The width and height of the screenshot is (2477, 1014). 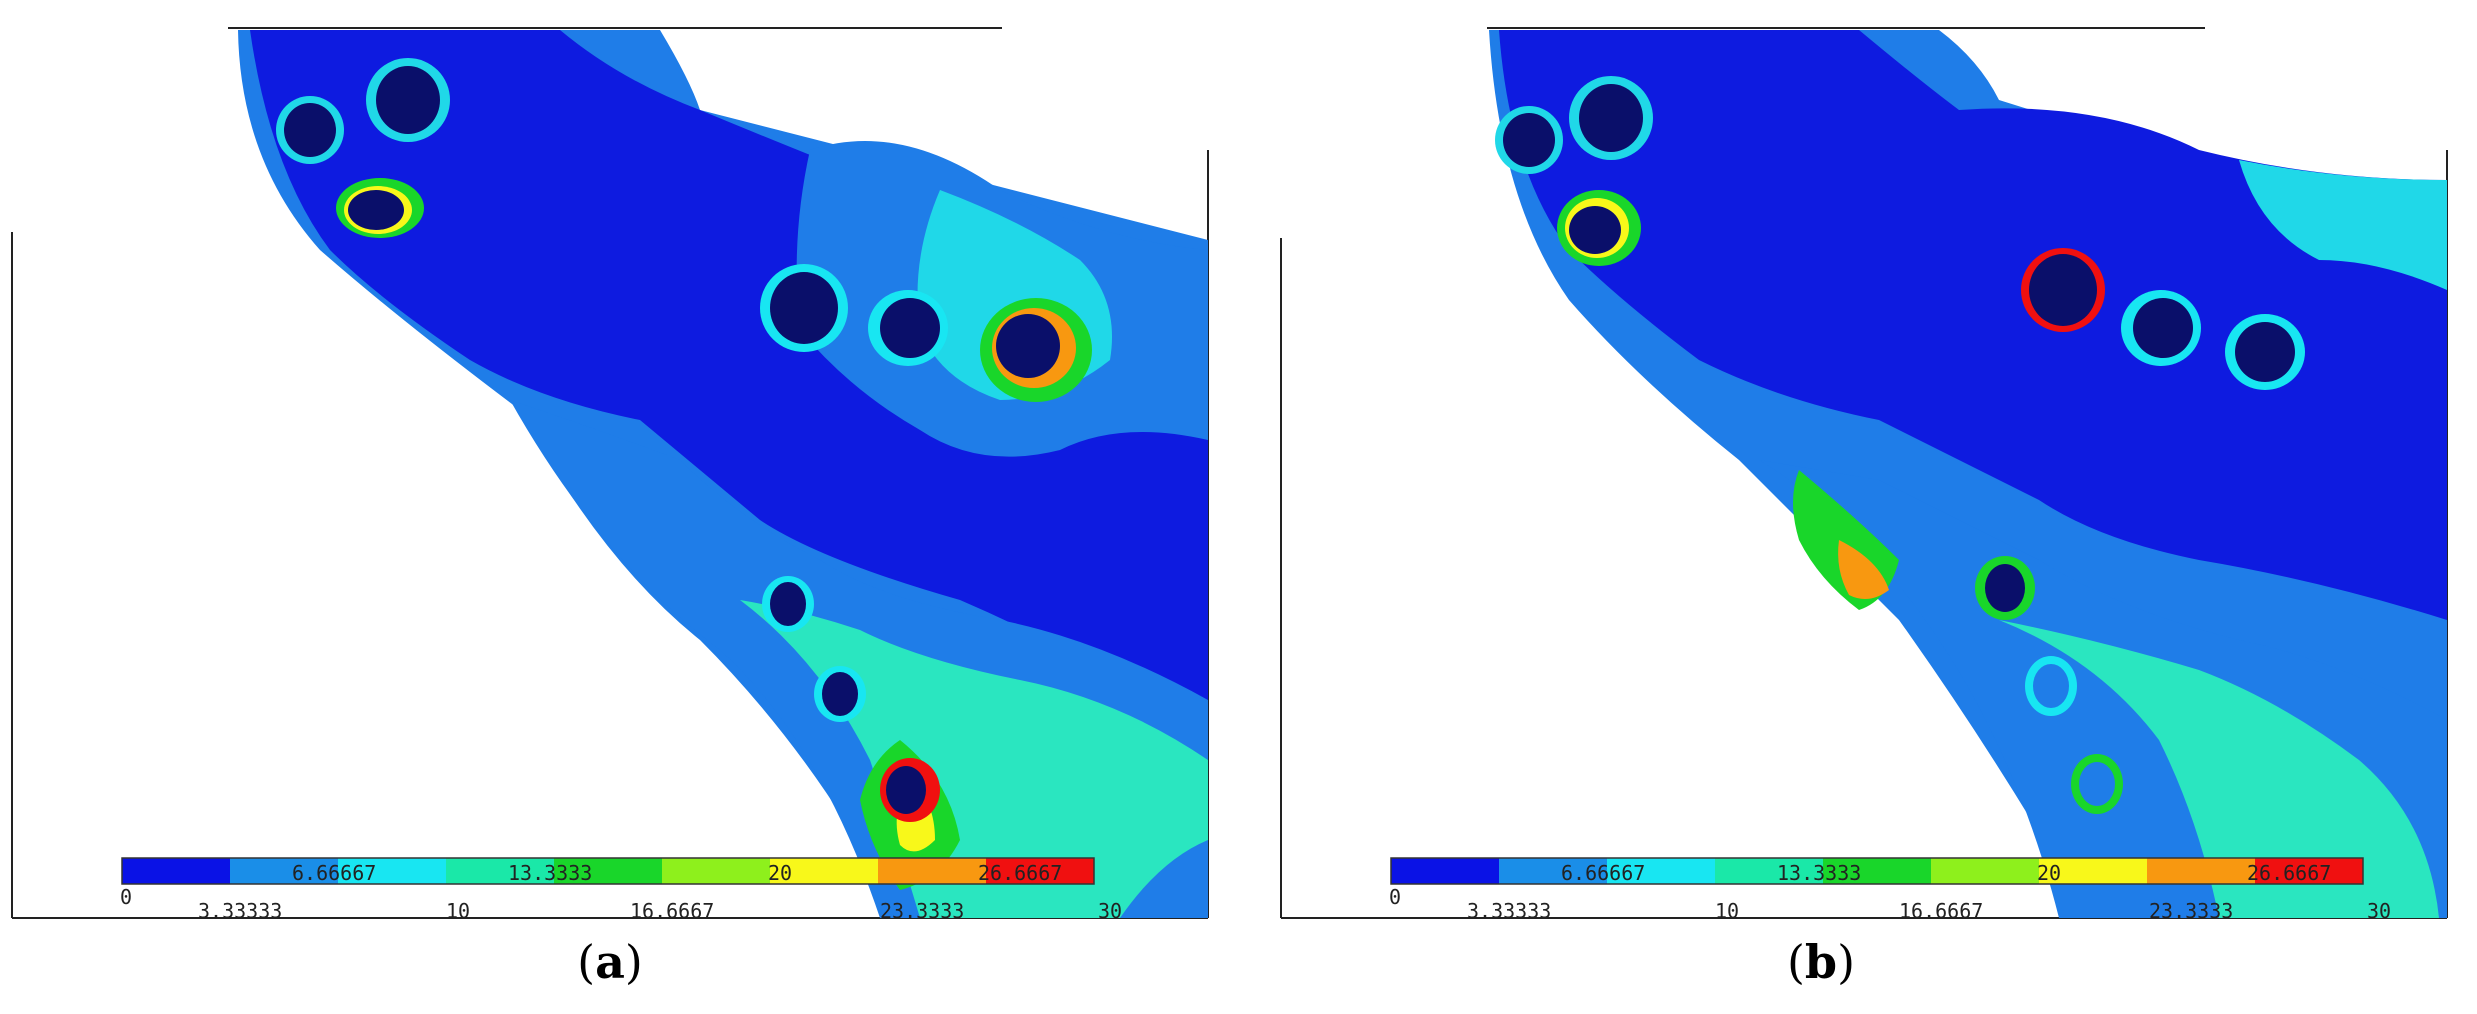 I want to click on panel-caption: (a), so click(x=610, y=962).